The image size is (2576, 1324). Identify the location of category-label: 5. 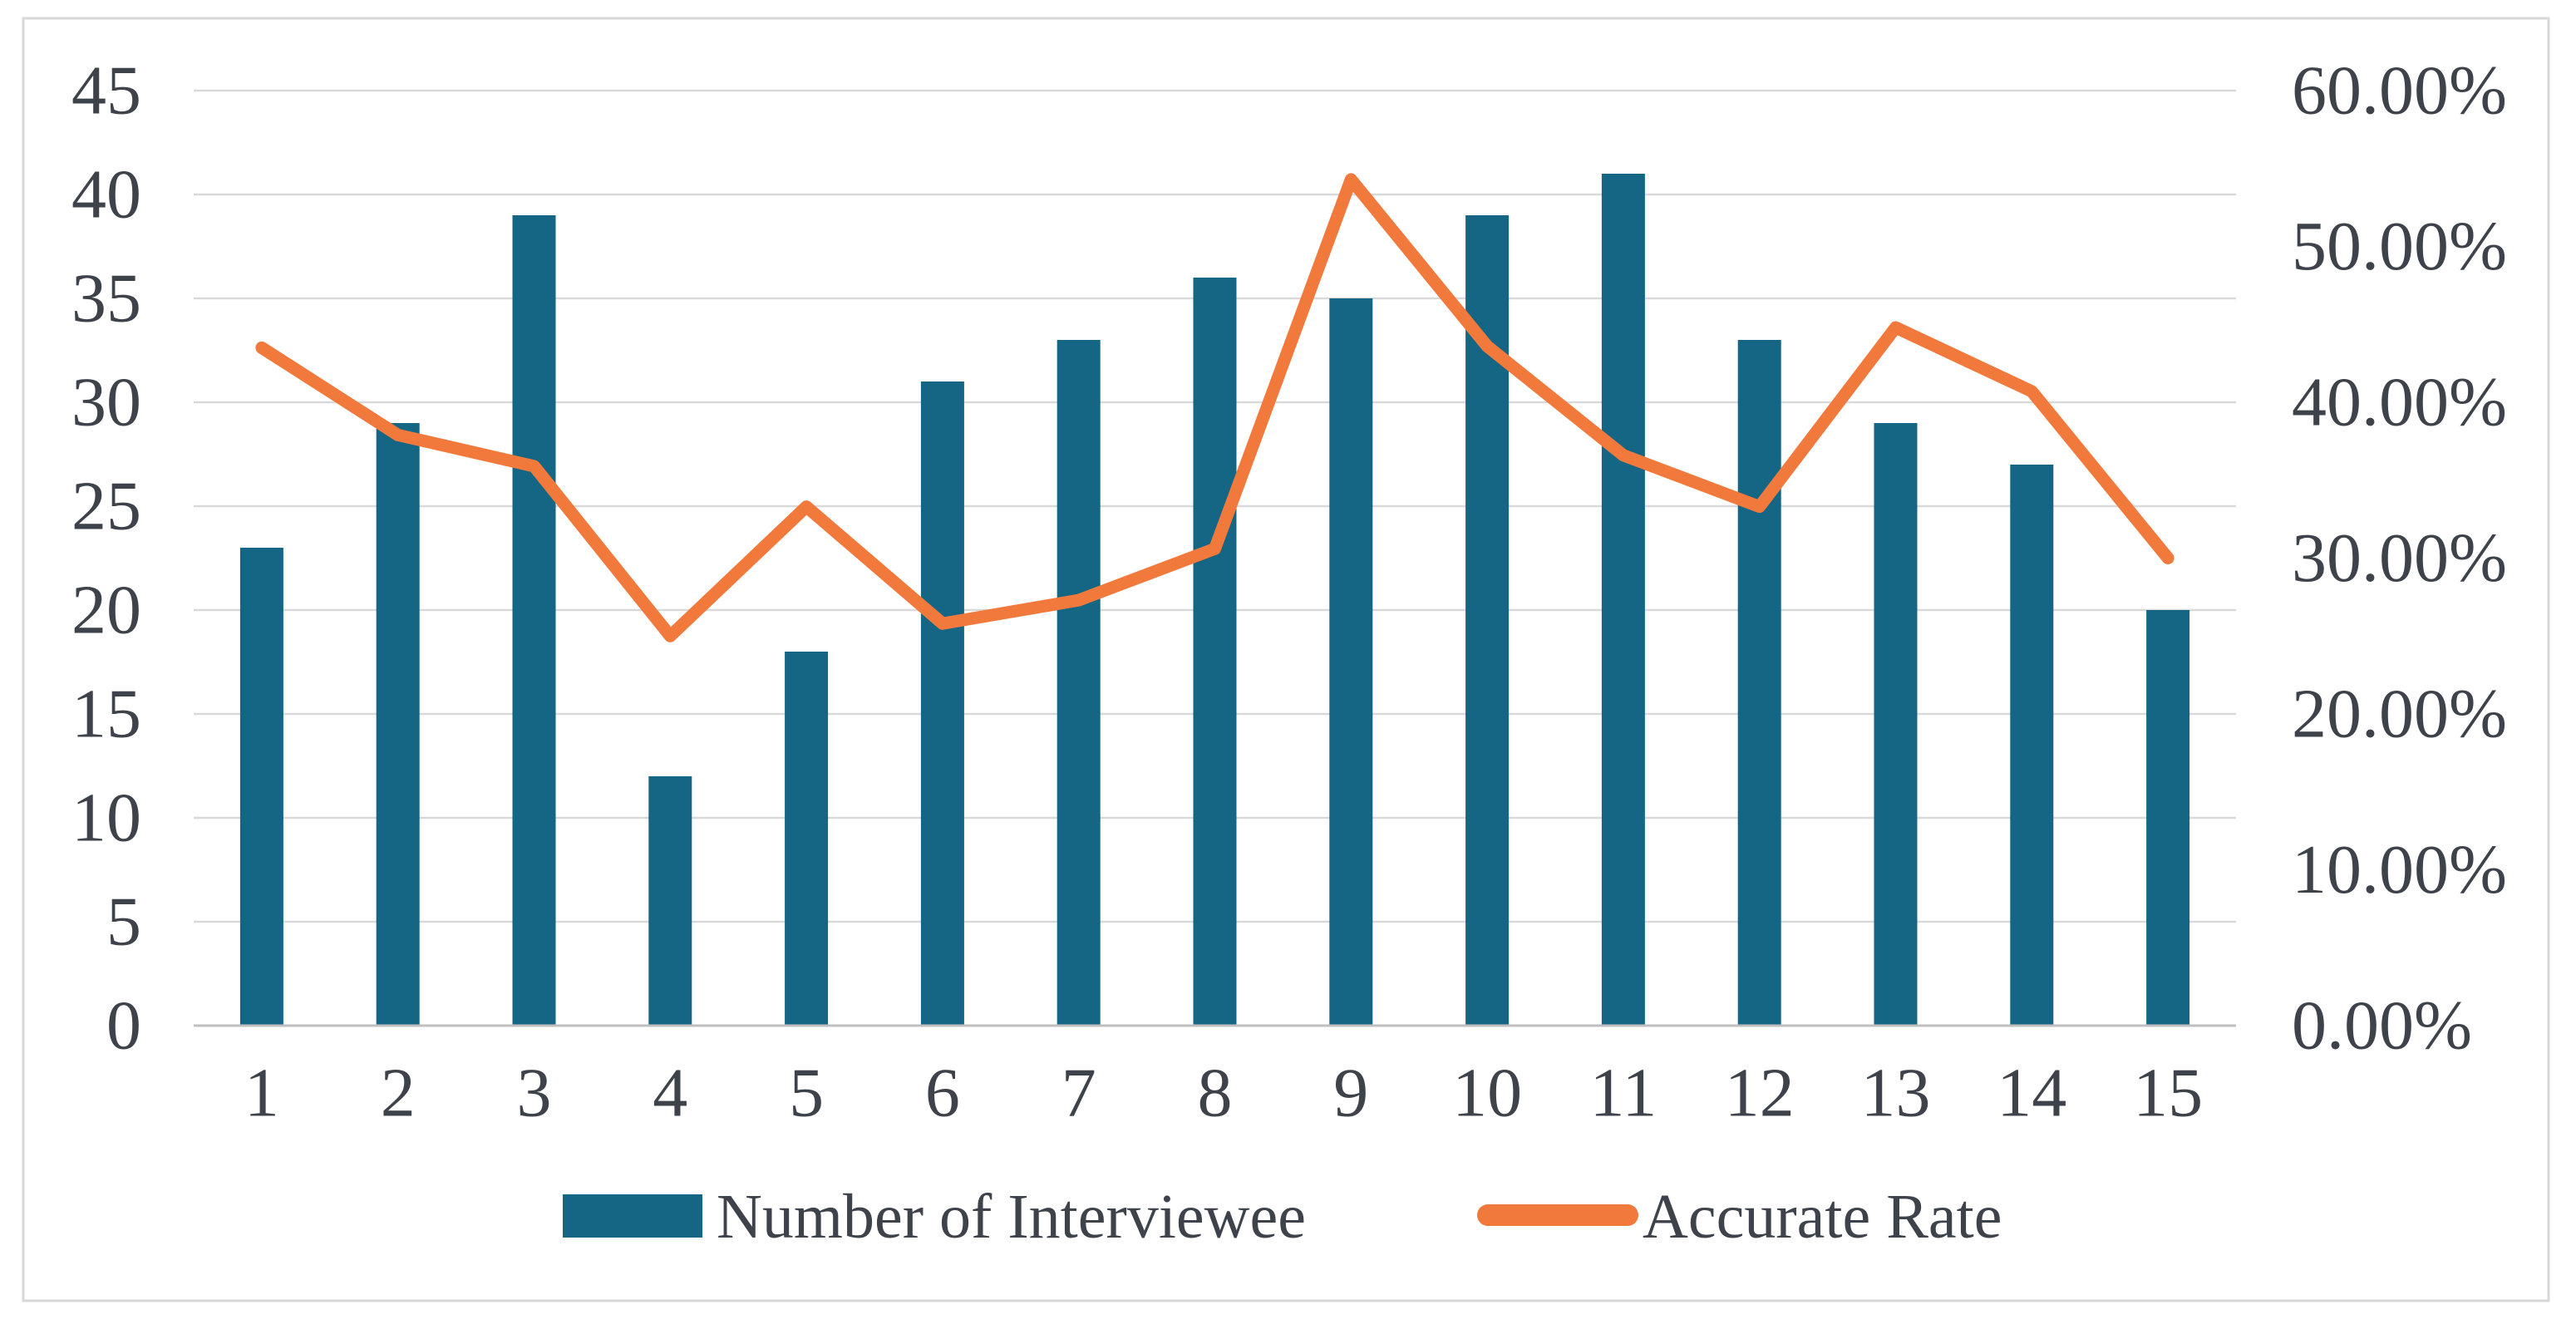
(806, 1093).